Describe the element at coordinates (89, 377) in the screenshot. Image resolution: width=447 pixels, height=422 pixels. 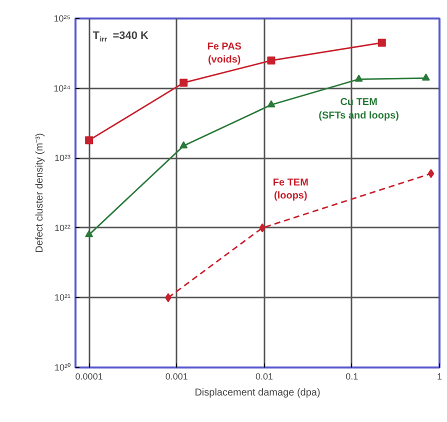
I see `x-tick-label: 0.0001` at that location.